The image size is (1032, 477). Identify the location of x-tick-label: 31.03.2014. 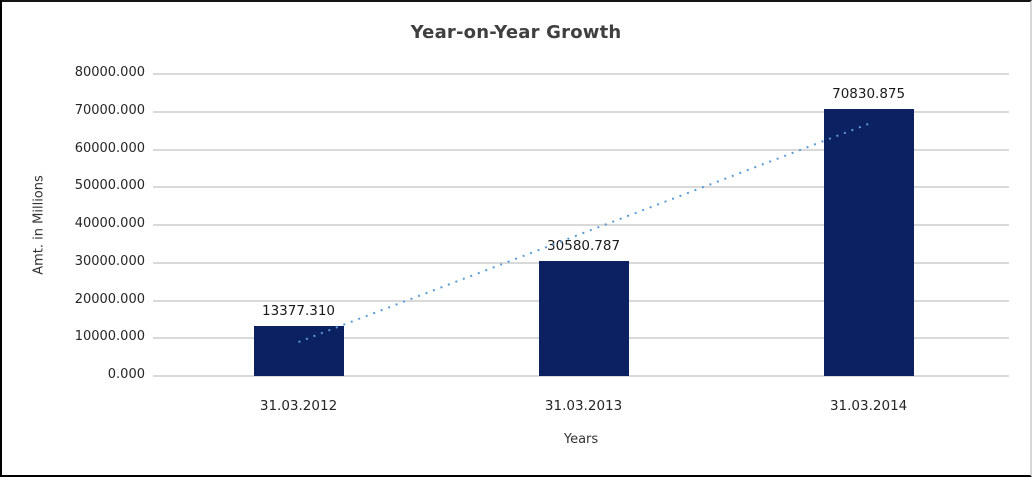
(868, 406).